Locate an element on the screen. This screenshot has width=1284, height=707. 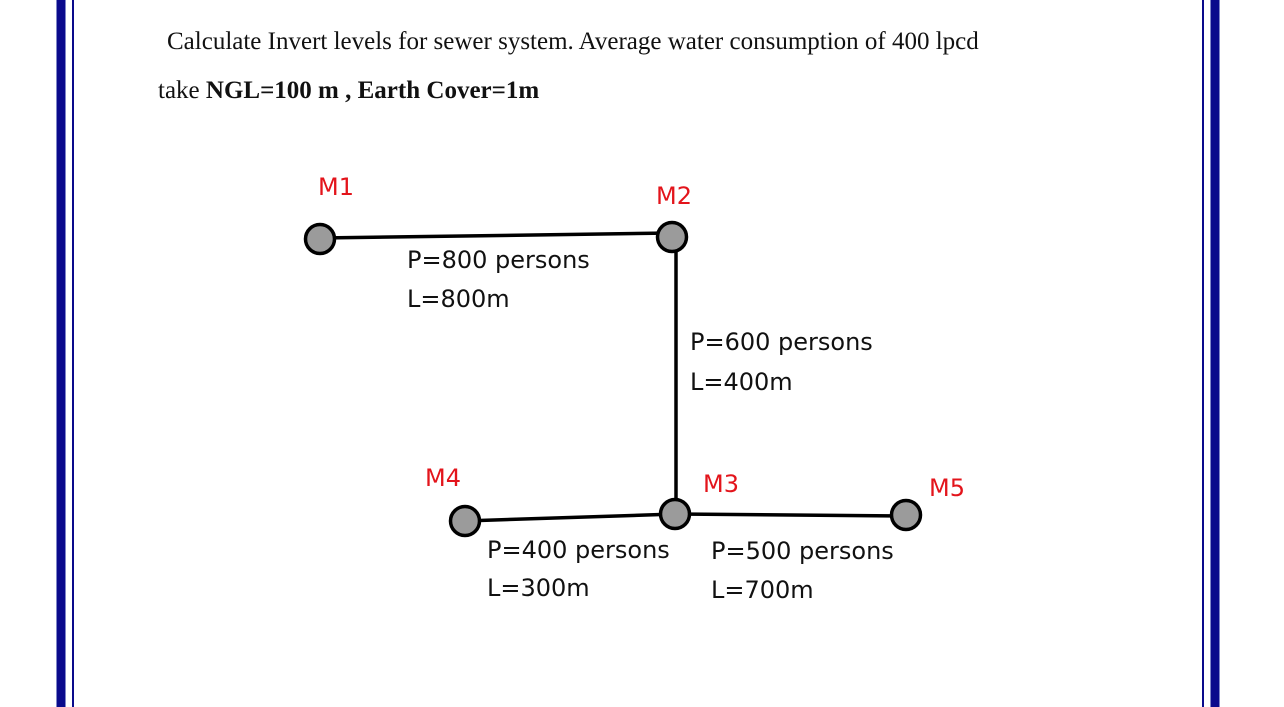
manhole-label-m4: M4 is located at coordinates (443, 478).